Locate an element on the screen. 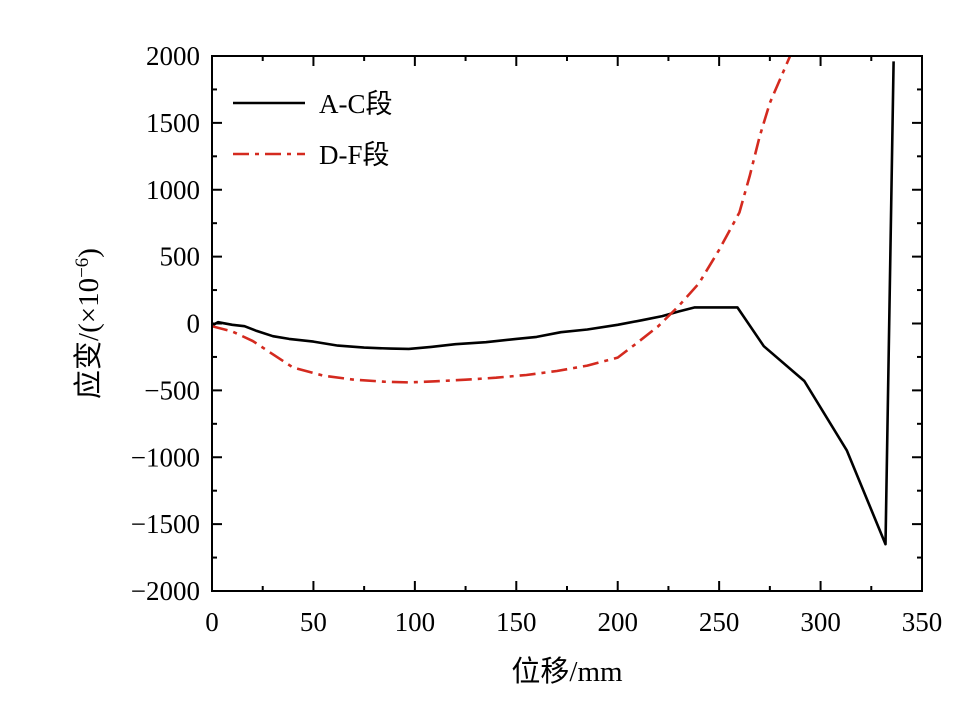 The image size is (976, 726). y-axis-title-tail: ) is located at coordinates (89, 253).